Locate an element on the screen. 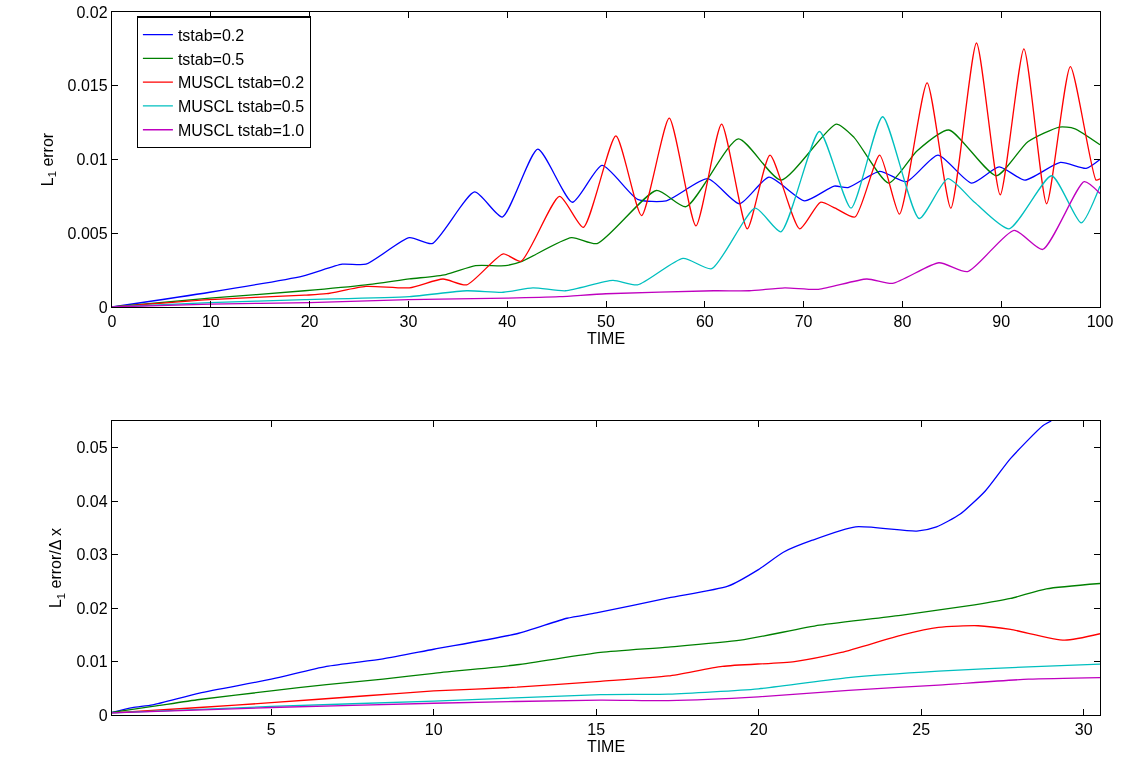 This screenshot has width=1122, height=769. y-tick-label: 0.04 is located at coordinates (92, 501).